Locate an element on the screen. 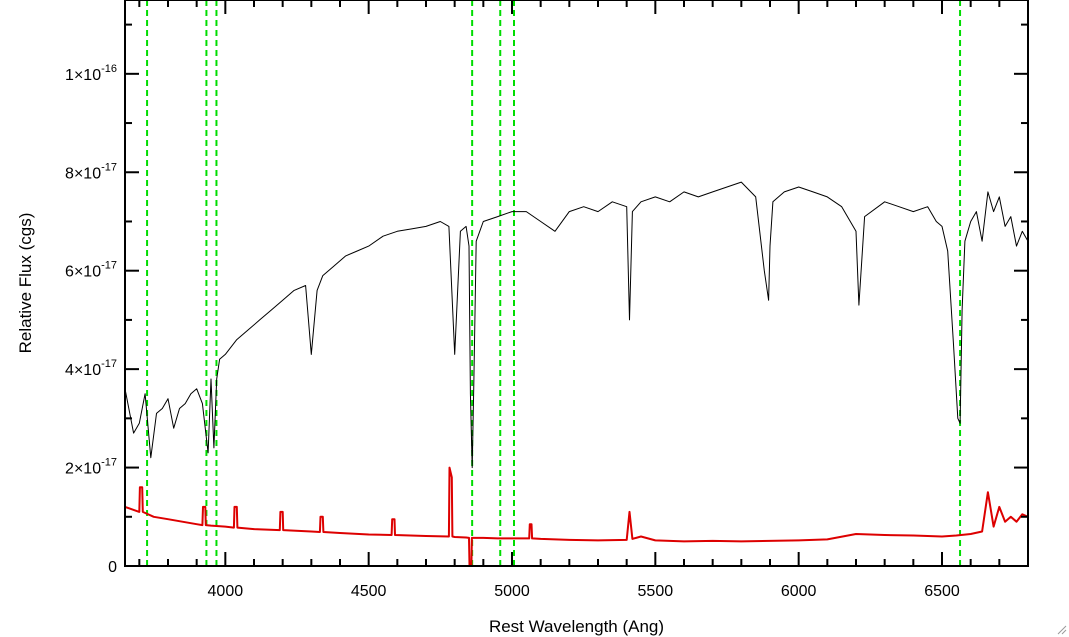  y-tick-label: 8×10⁻¹⁷ is located at coordinates (91, 171).